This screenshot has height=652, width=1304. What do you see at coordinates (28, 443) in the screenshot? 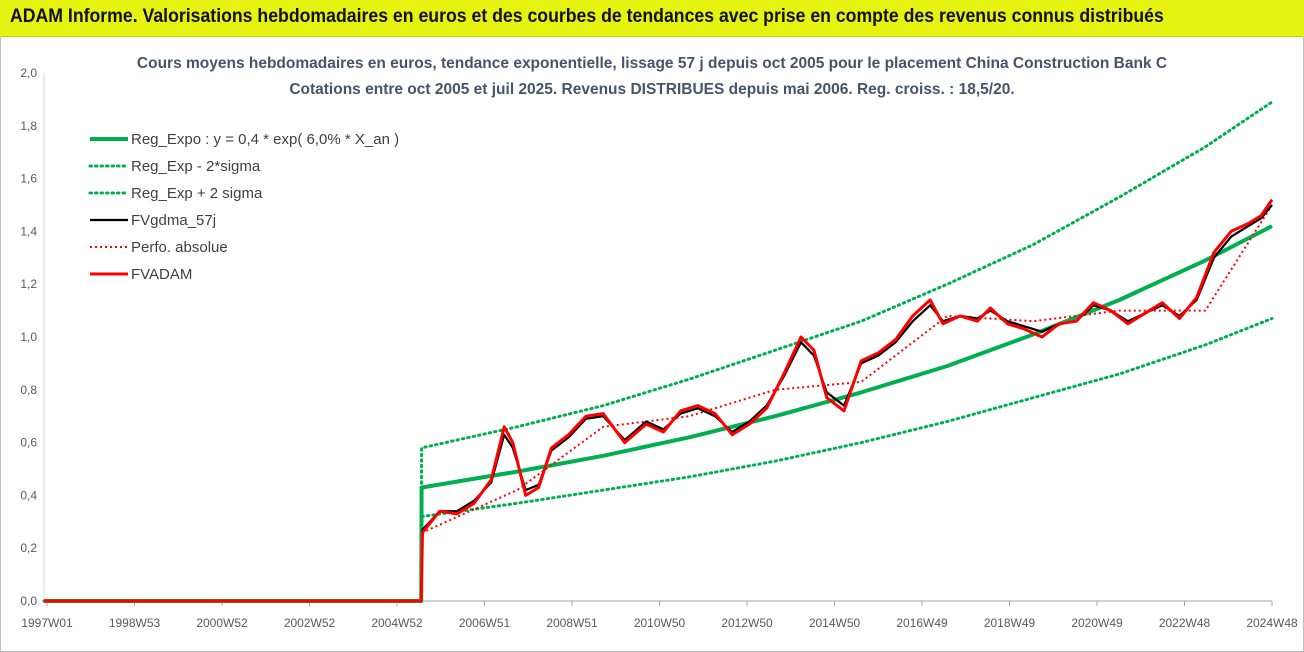
I see `y-tick-label: 0,6` at bounding box center [28, 443].